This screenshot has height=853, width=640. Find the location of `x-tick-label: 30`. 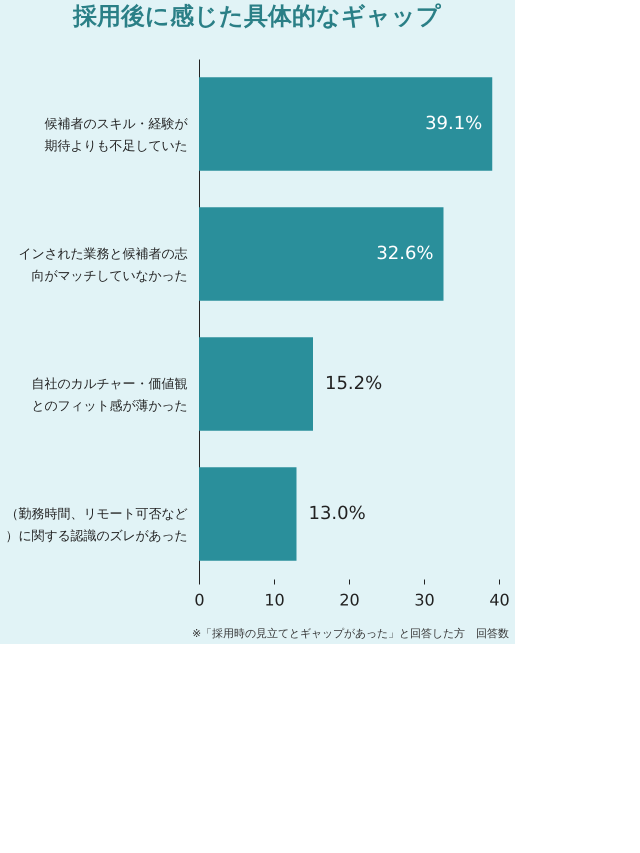

x-tick-label: 30 is located at coordinates (424, 600).